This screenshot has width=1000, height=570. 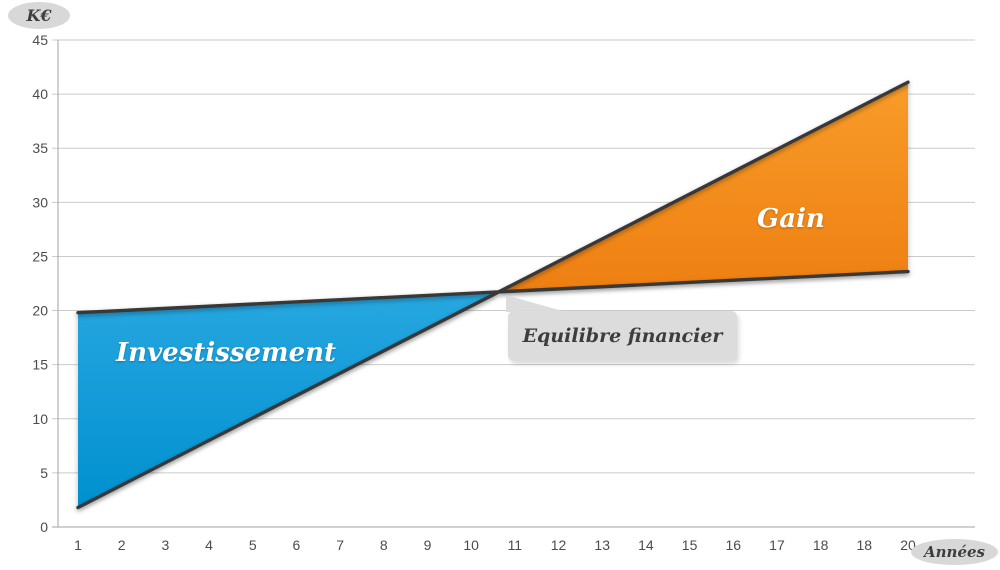 What do you see at coordinates (40, 40) in the screenshot?
I see `y-tick-label: 45` at bounding box center [40, 40].